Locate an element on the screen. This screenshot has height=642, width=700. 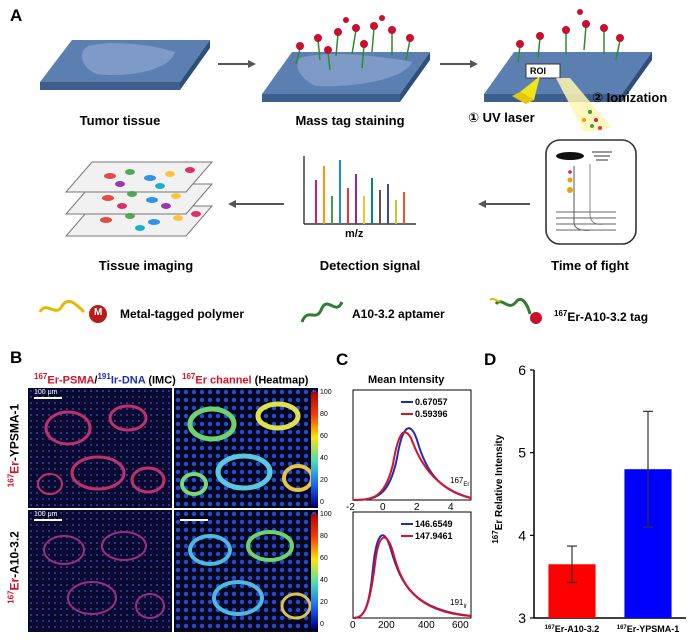
tumor-tissue-slide is located at coordinates (125, 65).